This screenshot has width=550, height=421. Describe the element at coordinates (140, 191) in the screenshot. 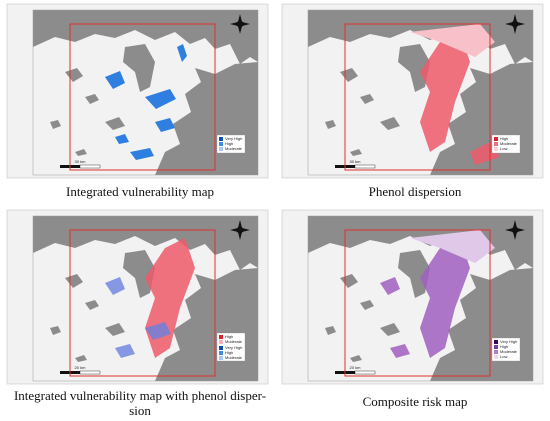

I see `caption: Integrated vulnerability map` at that location.